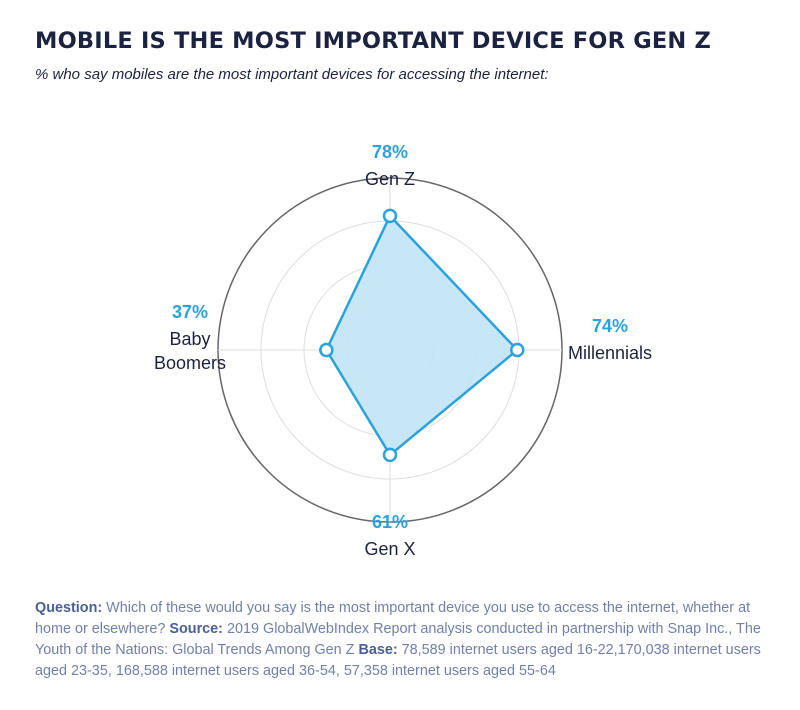  I want to click on value-label: 74%, so click(610, 326).